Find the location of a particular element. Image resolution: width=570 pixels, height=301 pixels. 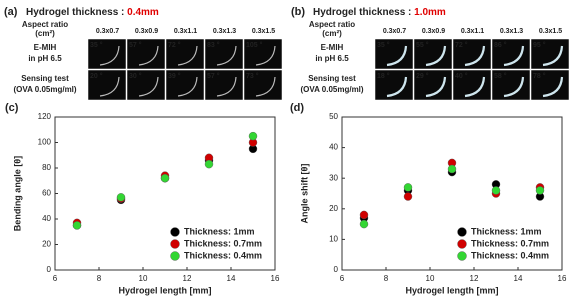

row-label: E-MIH is located at coordinates (332, 47).